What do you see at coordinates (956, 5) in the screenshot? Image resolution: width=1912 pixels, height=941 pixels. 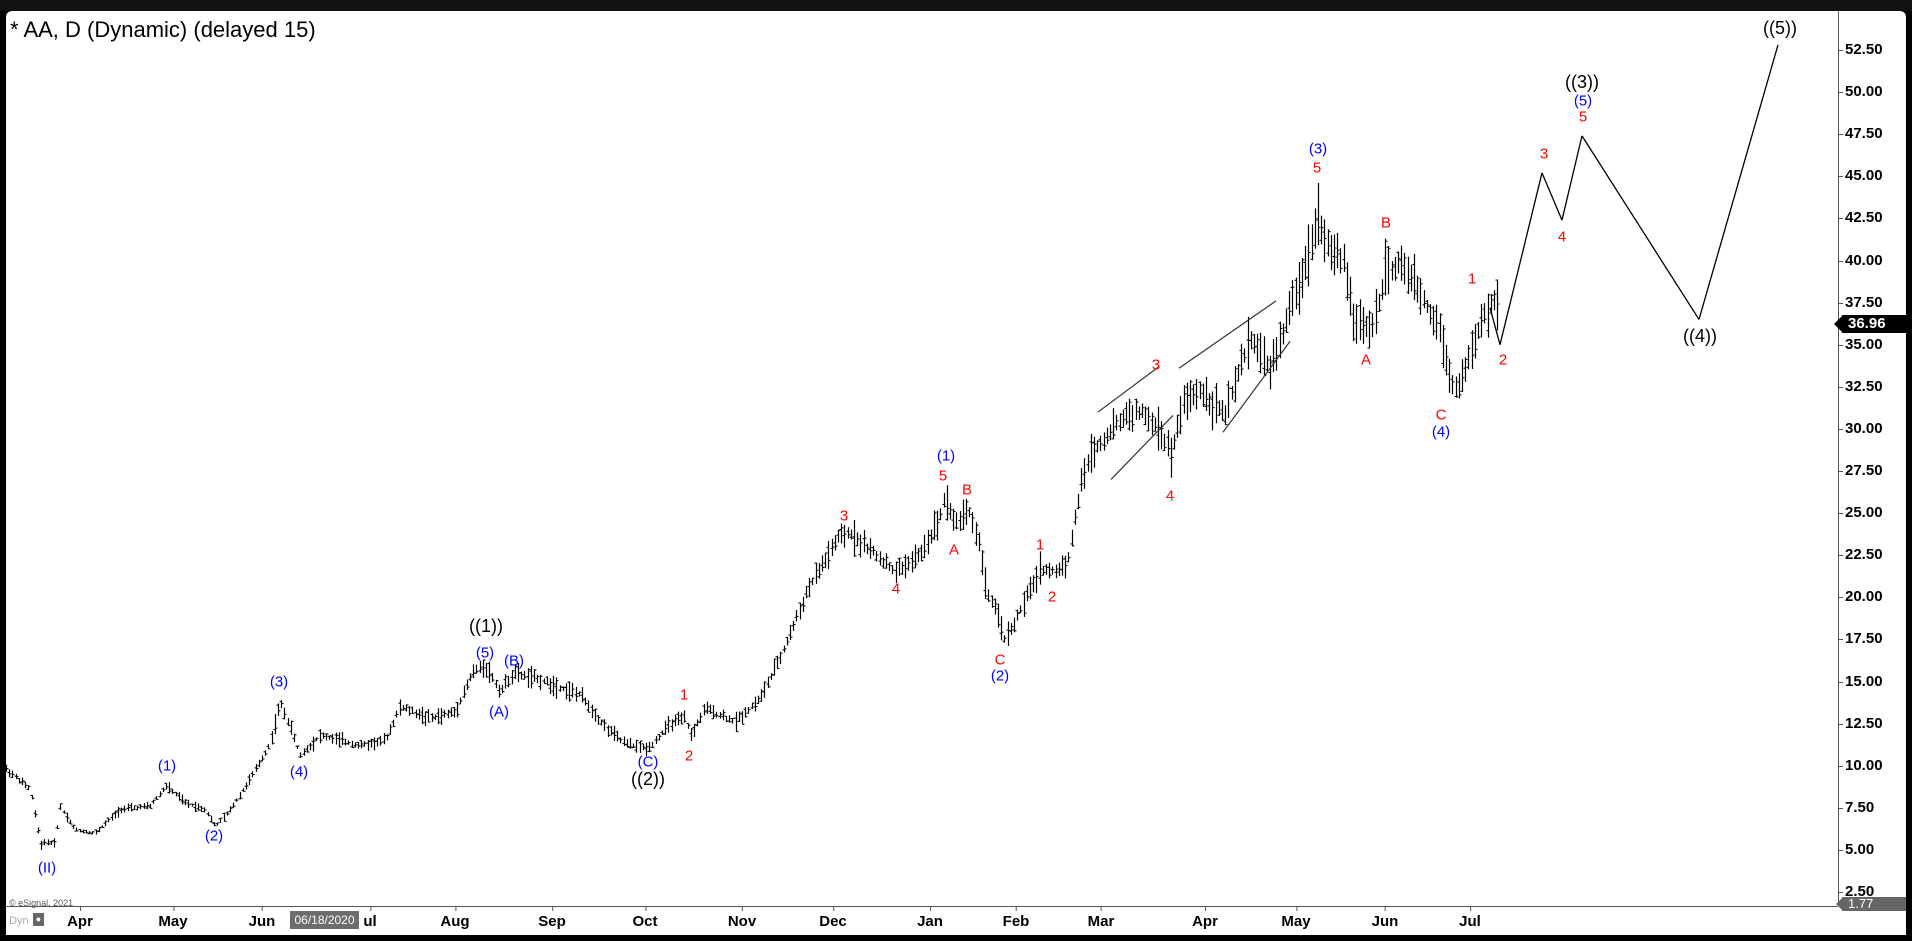 I see `window-top-border` at bounding box center [956, 5].